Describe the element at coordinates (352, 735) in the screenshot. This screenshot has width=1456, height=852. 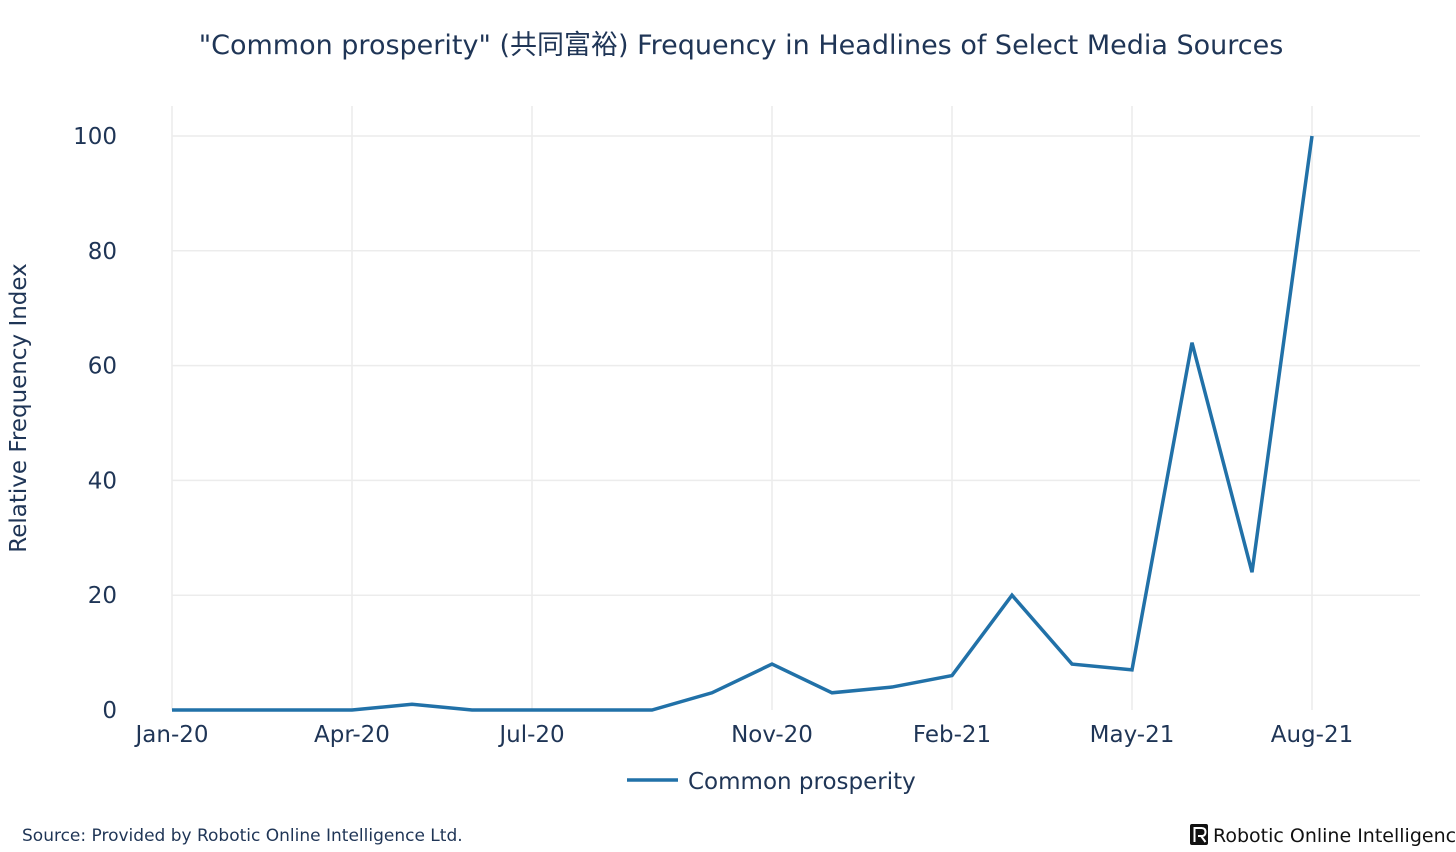
I see `x-tick-label: Apr-20` at that location.